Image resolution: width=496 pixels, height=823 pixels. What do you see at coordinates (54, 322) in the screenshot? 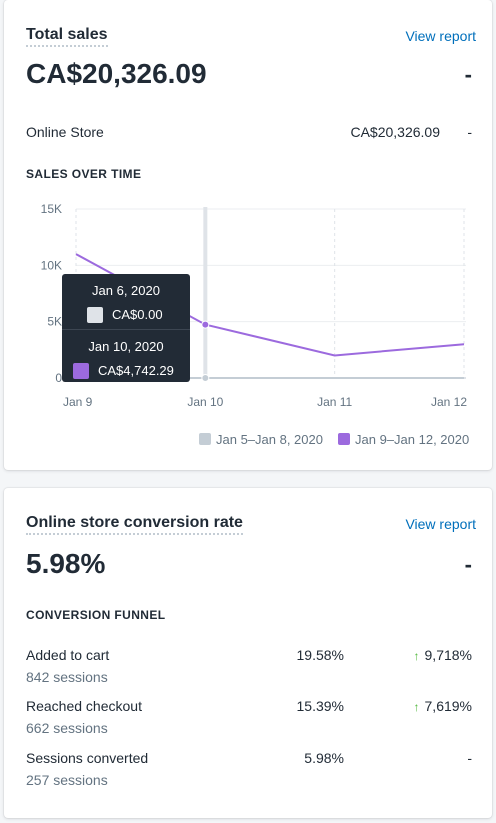
I see `y-tick-label: 5K` at bounding box center [54, 322].